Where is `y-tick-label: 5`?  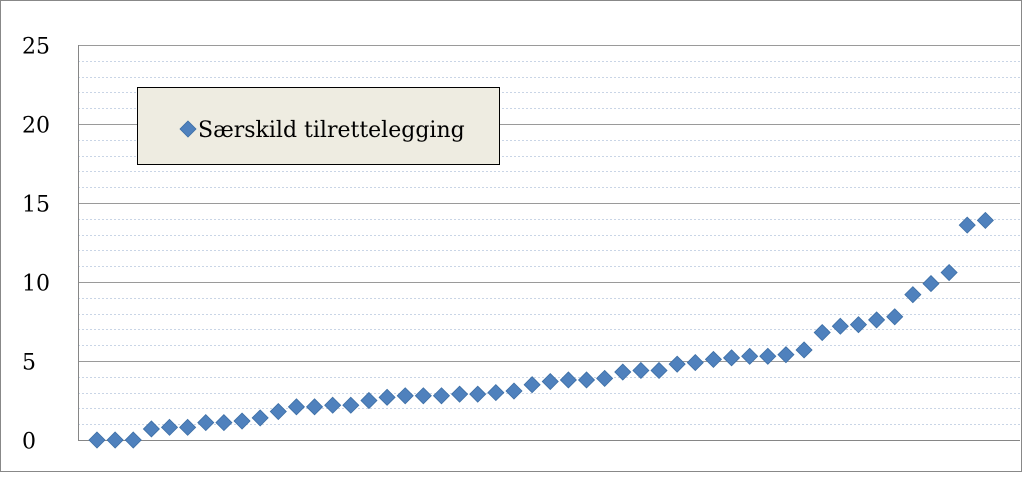
y-tick-label: 5 is located at coordinates (29, 363).